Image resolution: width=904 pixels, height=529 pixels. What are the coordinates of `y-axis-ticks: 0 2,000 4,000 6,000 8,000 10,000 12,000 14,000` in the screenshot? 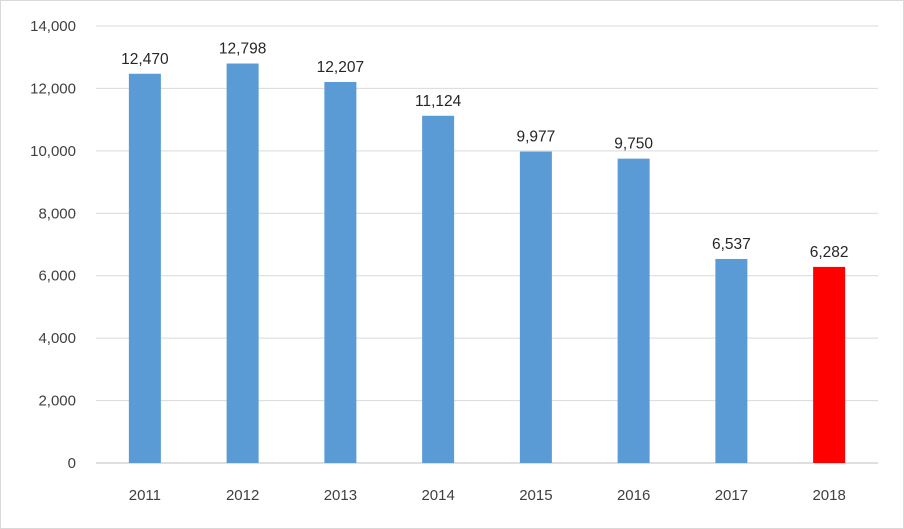 It's located at (53, 245).